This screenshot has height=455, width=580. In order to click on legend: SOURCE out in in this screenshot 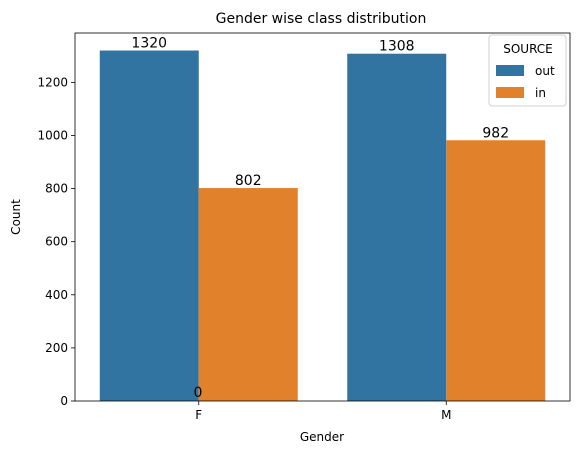, I will do `click(527, 70)`.